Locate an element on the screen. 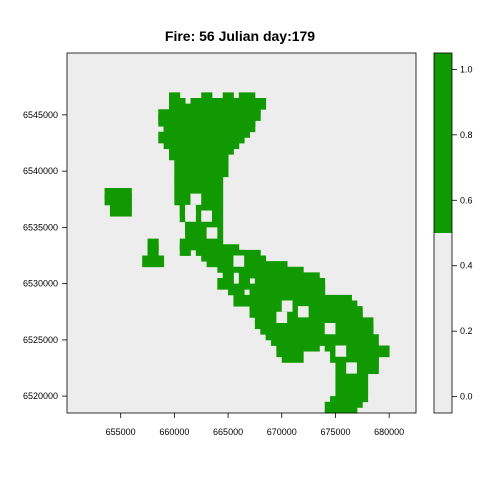 This screenshot has width=480, height=480. colorbar-frame is located at coordinates (443, 233).